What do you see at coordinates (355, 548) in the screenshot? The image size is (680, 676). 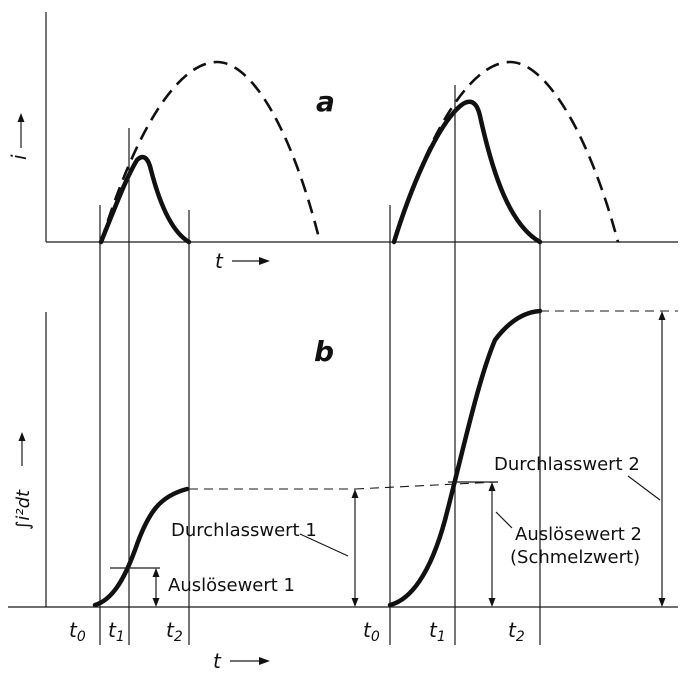 I see `durchlasswert-1-dimension` at bounding box center [355, 548].